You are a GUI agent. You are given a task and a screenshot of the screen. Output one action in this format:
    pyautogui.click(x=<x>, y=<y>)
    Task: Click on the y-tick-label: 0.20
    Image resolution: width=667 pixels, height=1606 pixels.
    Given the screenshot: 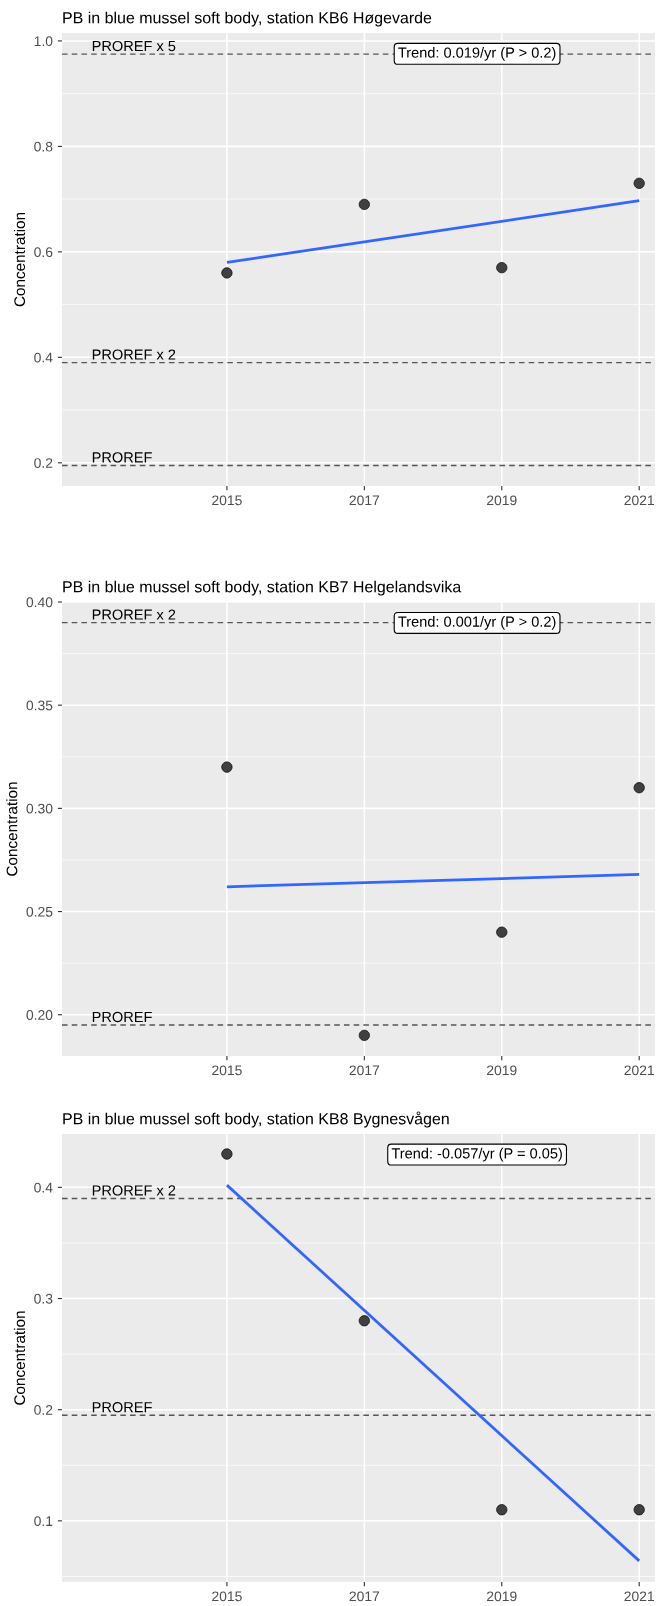 What is the action you would take?
    pyautogui.click(x=39, y=1015)
    